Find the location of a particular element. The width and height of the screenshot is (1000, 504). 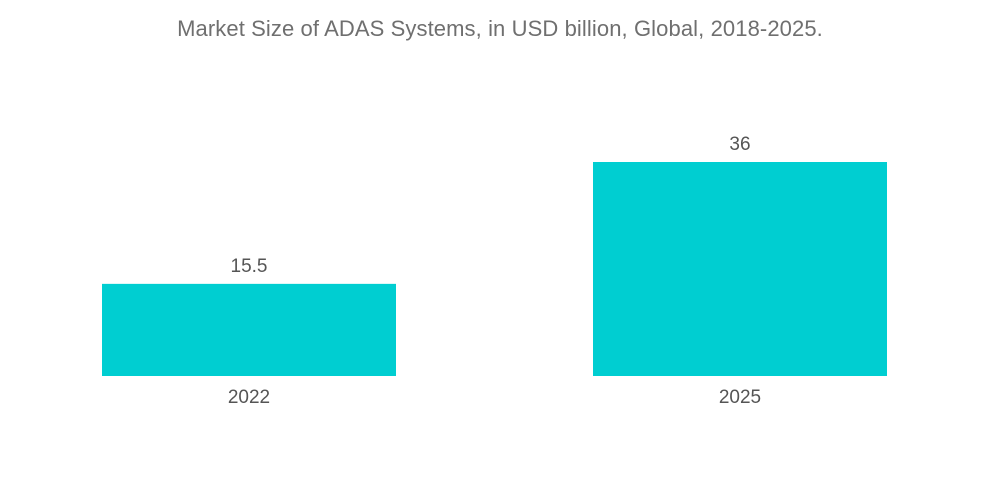

x-axis-tick-labels: 2022 2025 is located at coordinates (494, 397).